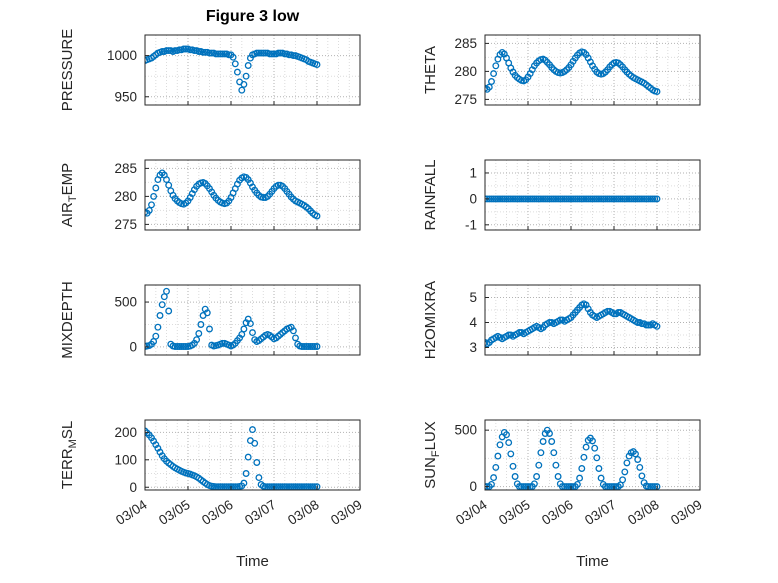 Image resolution: width=778 pixels, height=583 pixels. I want to click on plot-air-temp: 275 280 285, so click(237, 195).